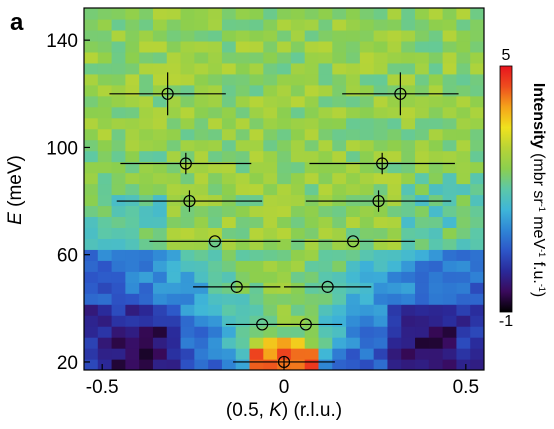  Describe the element at coordinates (247, 410) in the screenshot. I see `x-axis-title-prefix: (0.5,` at that location.